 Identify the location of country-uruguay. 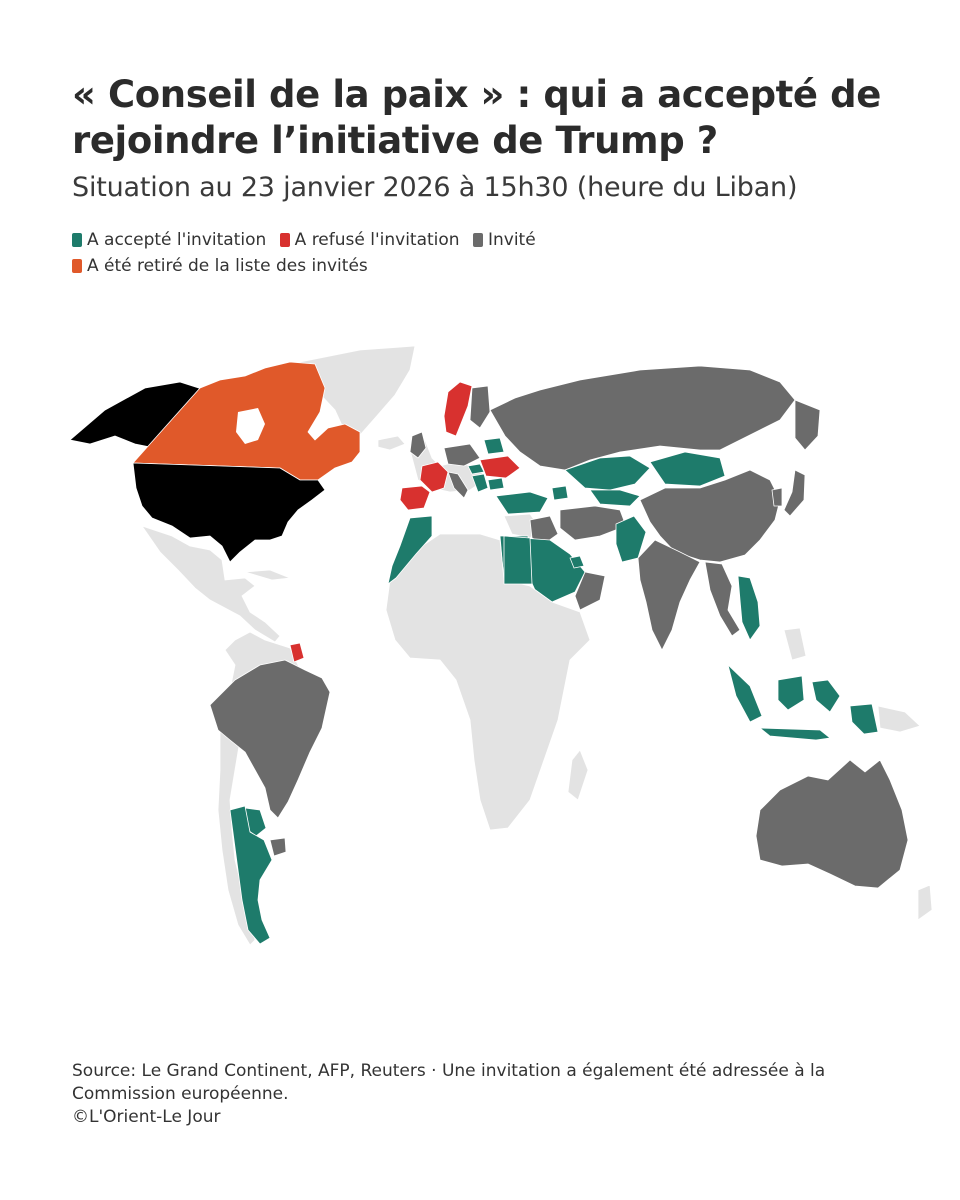
(278, 847).